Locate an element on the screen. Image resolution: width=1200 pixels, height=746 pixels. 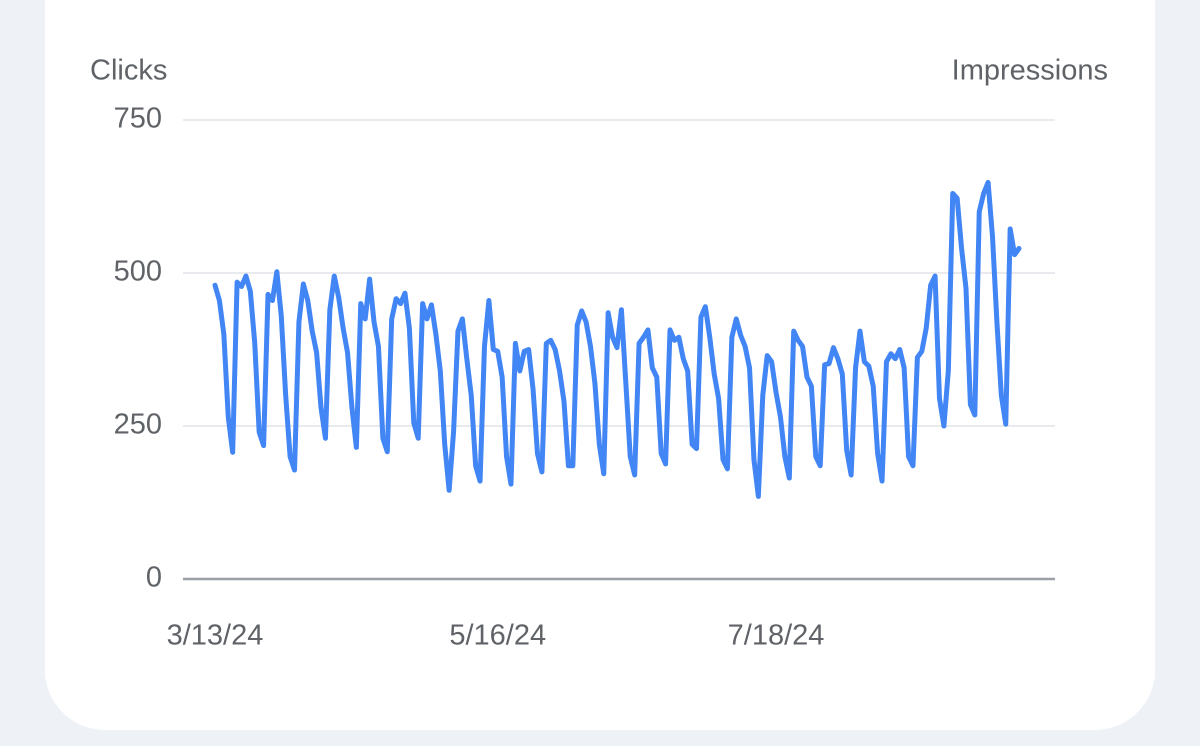
x-tick-label: 5/16/24 is located at coordinates (497, 636).